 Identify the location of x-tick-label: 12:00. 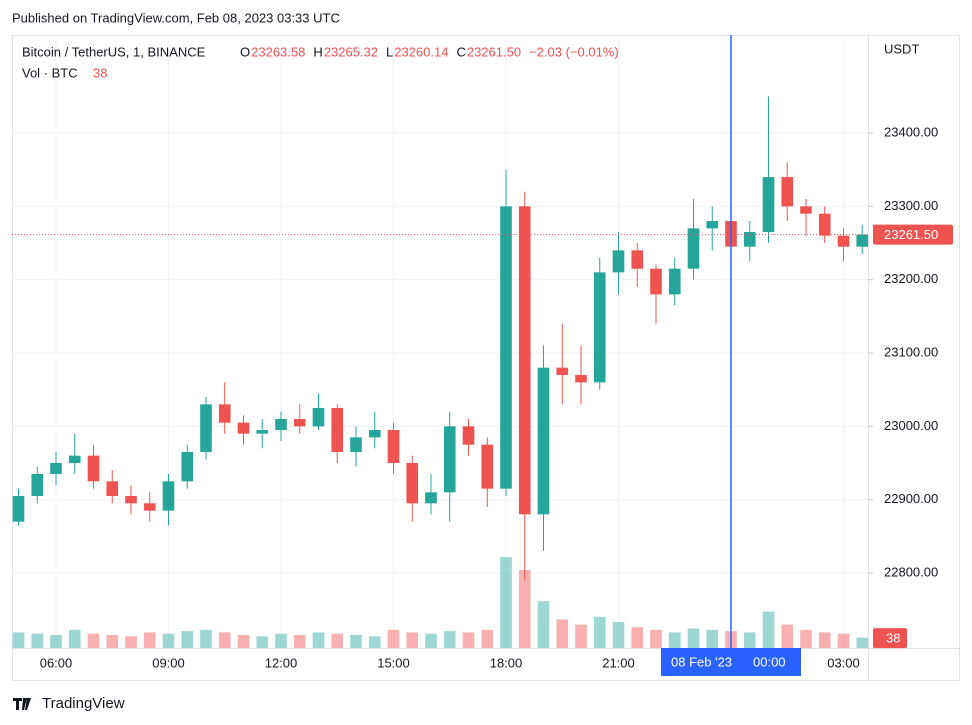
(281, 662).